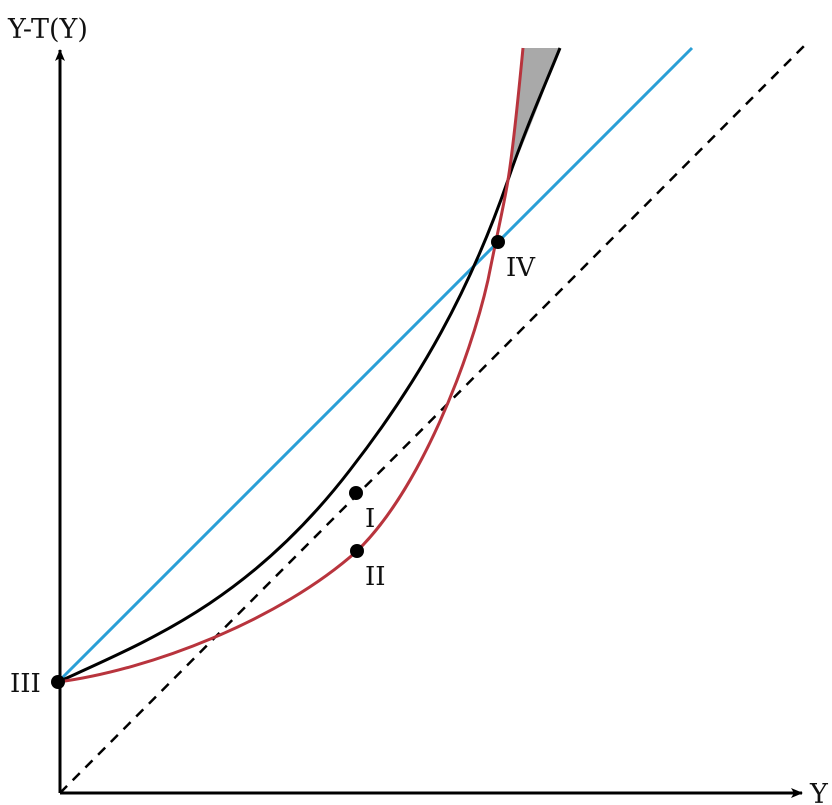 This screenshot has width=832, height=805. Describe the element at coordinates (25, 684) in the screenshot. I see `point-III-label: III` at that location.